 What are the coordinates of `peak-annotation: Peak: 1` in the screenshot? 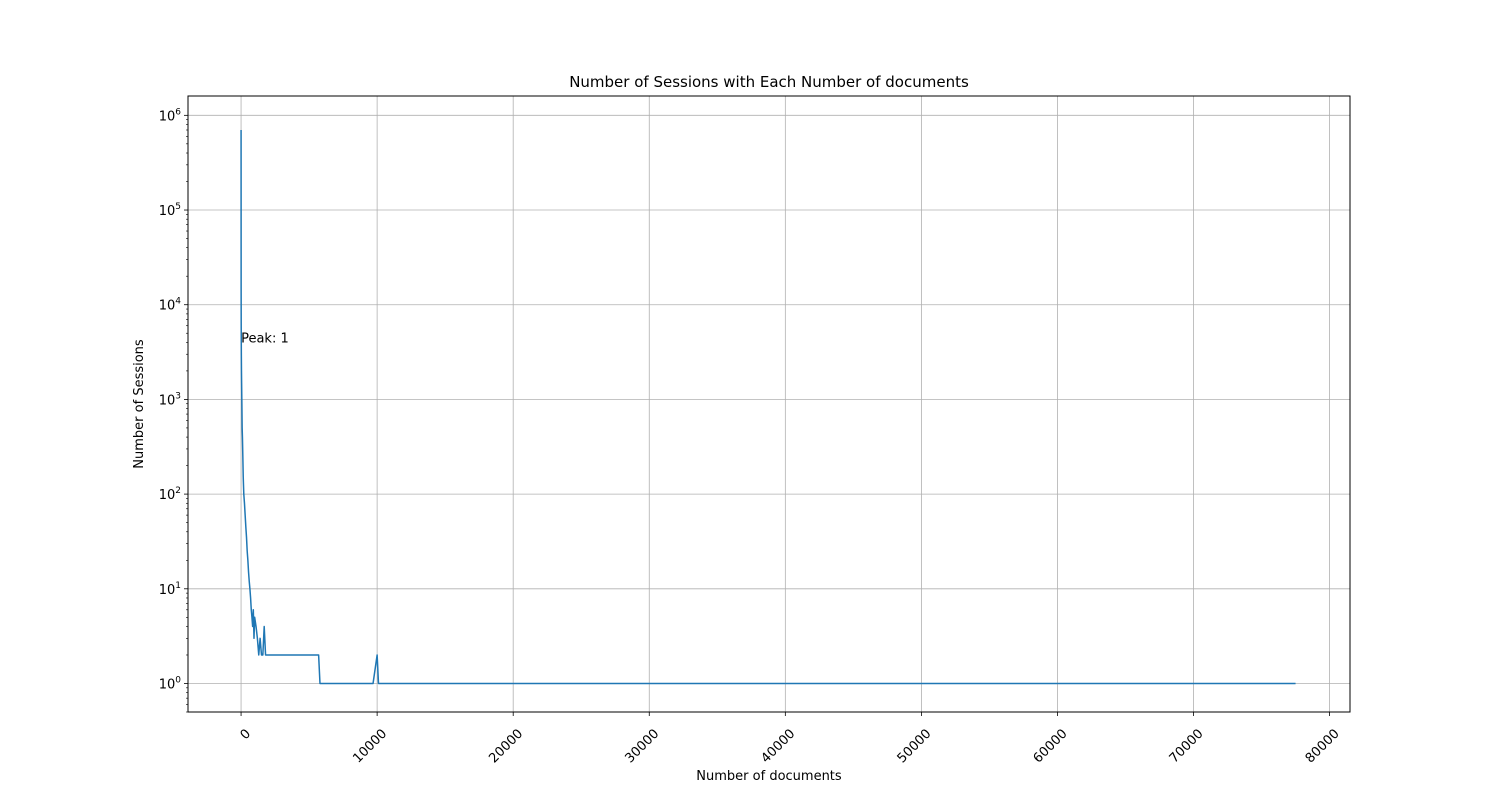 It's located at (265, 338).